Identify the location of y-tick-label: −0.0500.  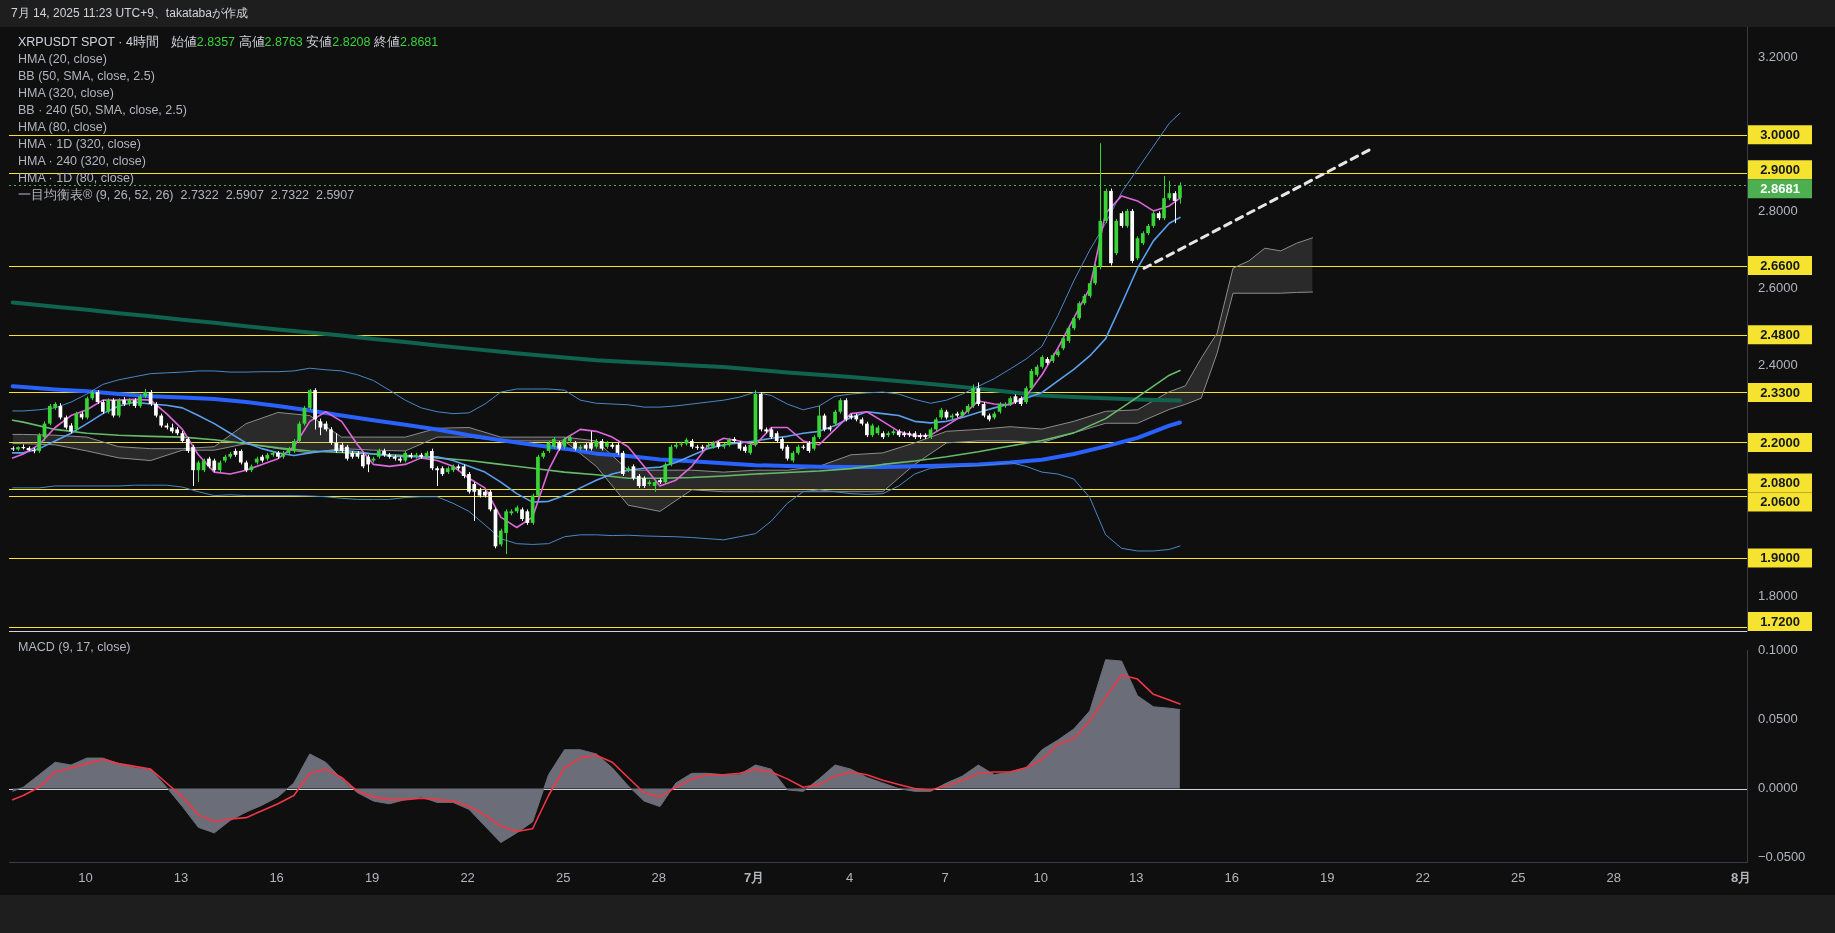
(1782, 857).